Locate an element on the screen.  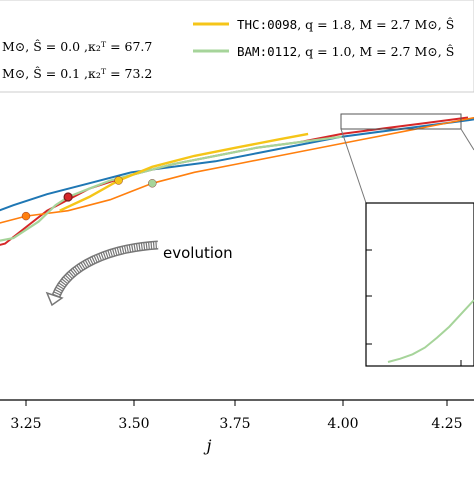
inset-axes is located at coordinates (419, 284).